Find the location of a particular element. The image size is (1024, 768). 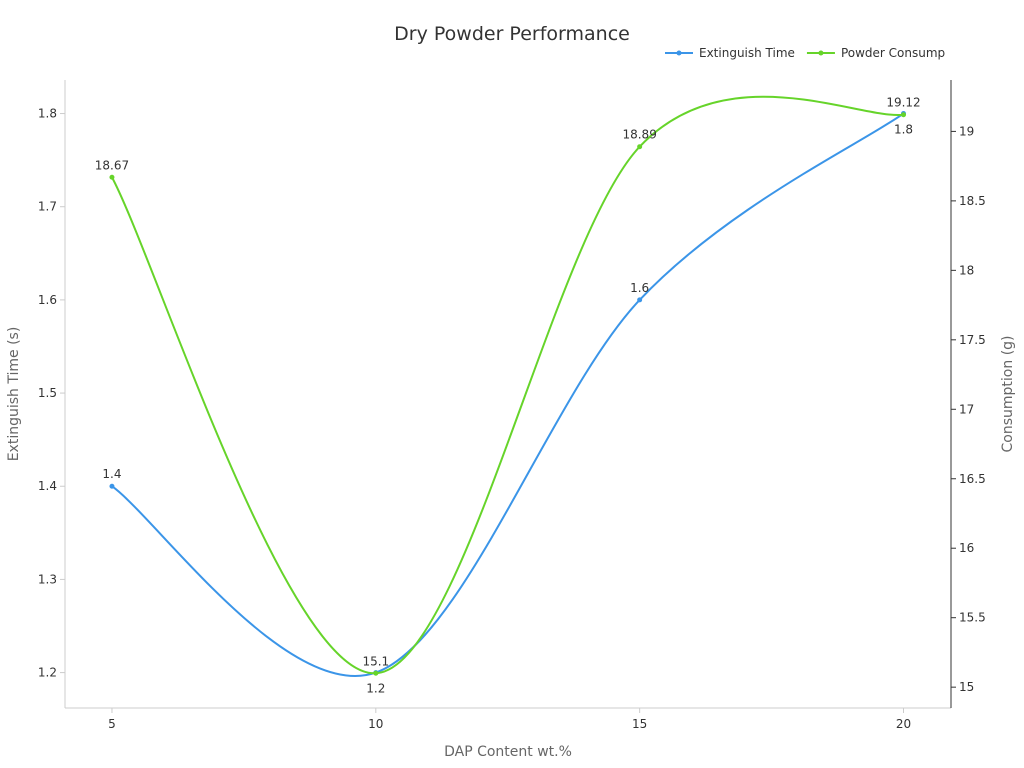

y-right-tick-label: 16.5 is located at coordinates (972, 479).